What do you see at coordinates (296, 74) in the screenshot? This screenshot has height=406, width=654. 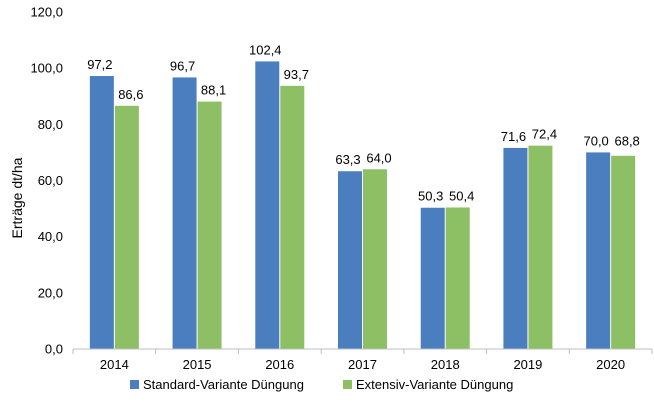 I see `data-label-extensiv-2016: 93,7` at bounding box center [296, 74].